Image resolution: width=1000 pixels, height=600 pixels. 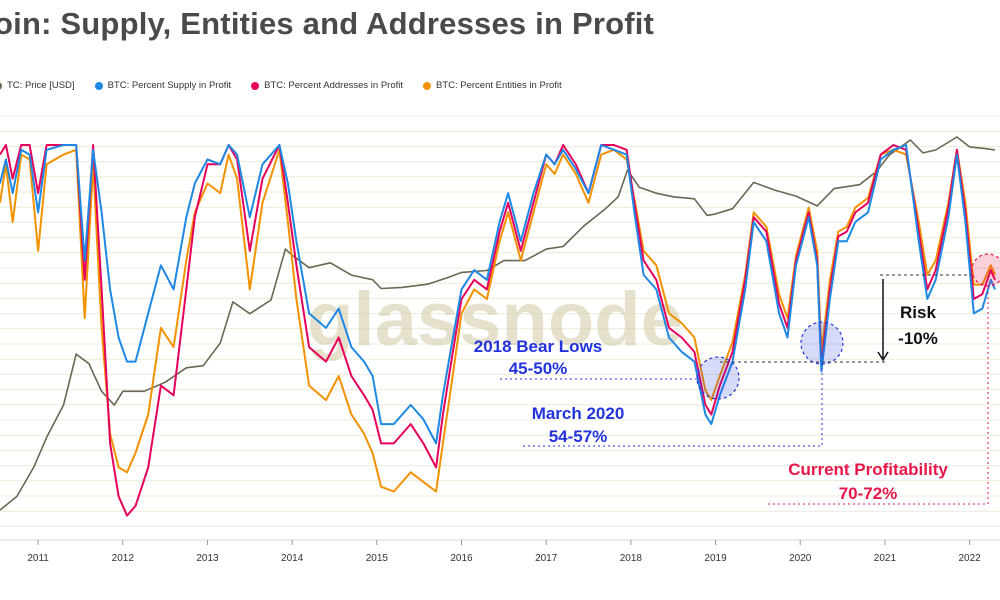 I want to click on current-highlight, so click(x=985, y=270).